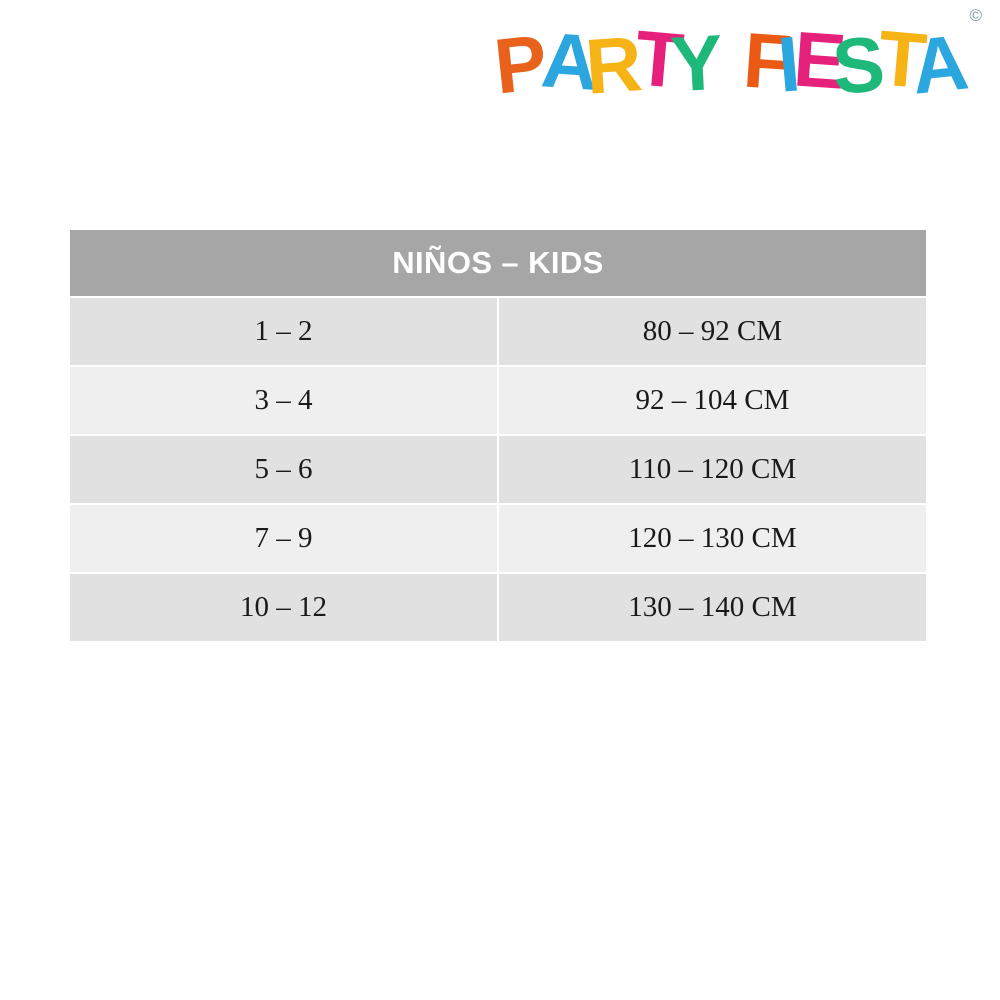 This screenshot has width=1000, height=1000. Describe the element at coordinates (607, 62) in the screenshot. I see `logo-word-party: P A R T Y` at that location.